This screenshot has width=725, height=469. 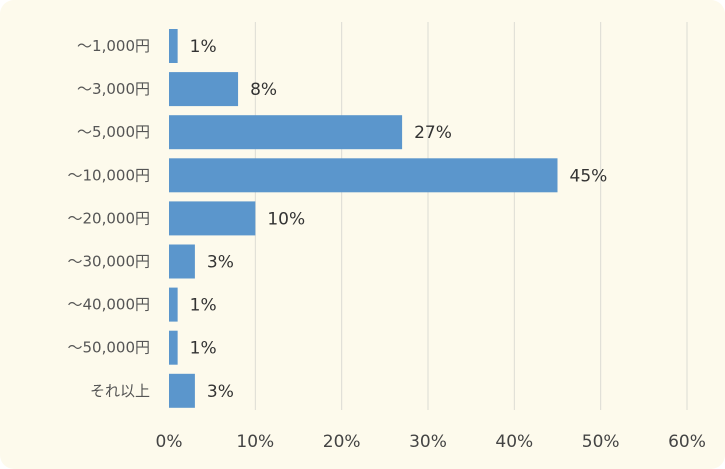 What do you see at coordinates (120, 391) in the screenshot?
I see `category-label: それ以上` at bounding box center [120, 391].